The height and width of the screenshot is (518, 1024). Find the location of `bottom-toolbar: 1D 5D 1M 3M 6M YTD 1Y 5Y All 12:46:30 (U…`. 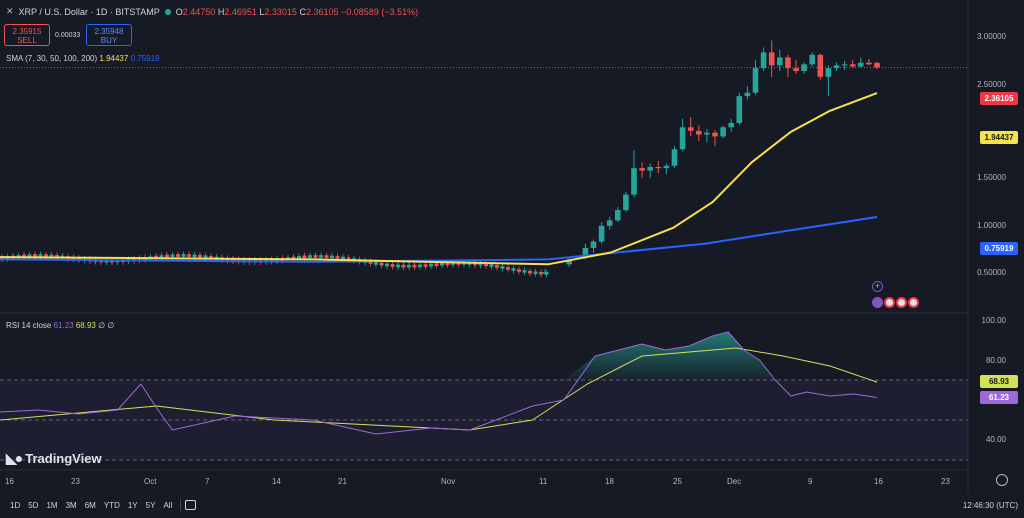

bottom-toolbar: 1D 5D 1M 3M 6M YTD 1Y 5Y All 12:46:30 (U… is located at coordinates (512, 505).